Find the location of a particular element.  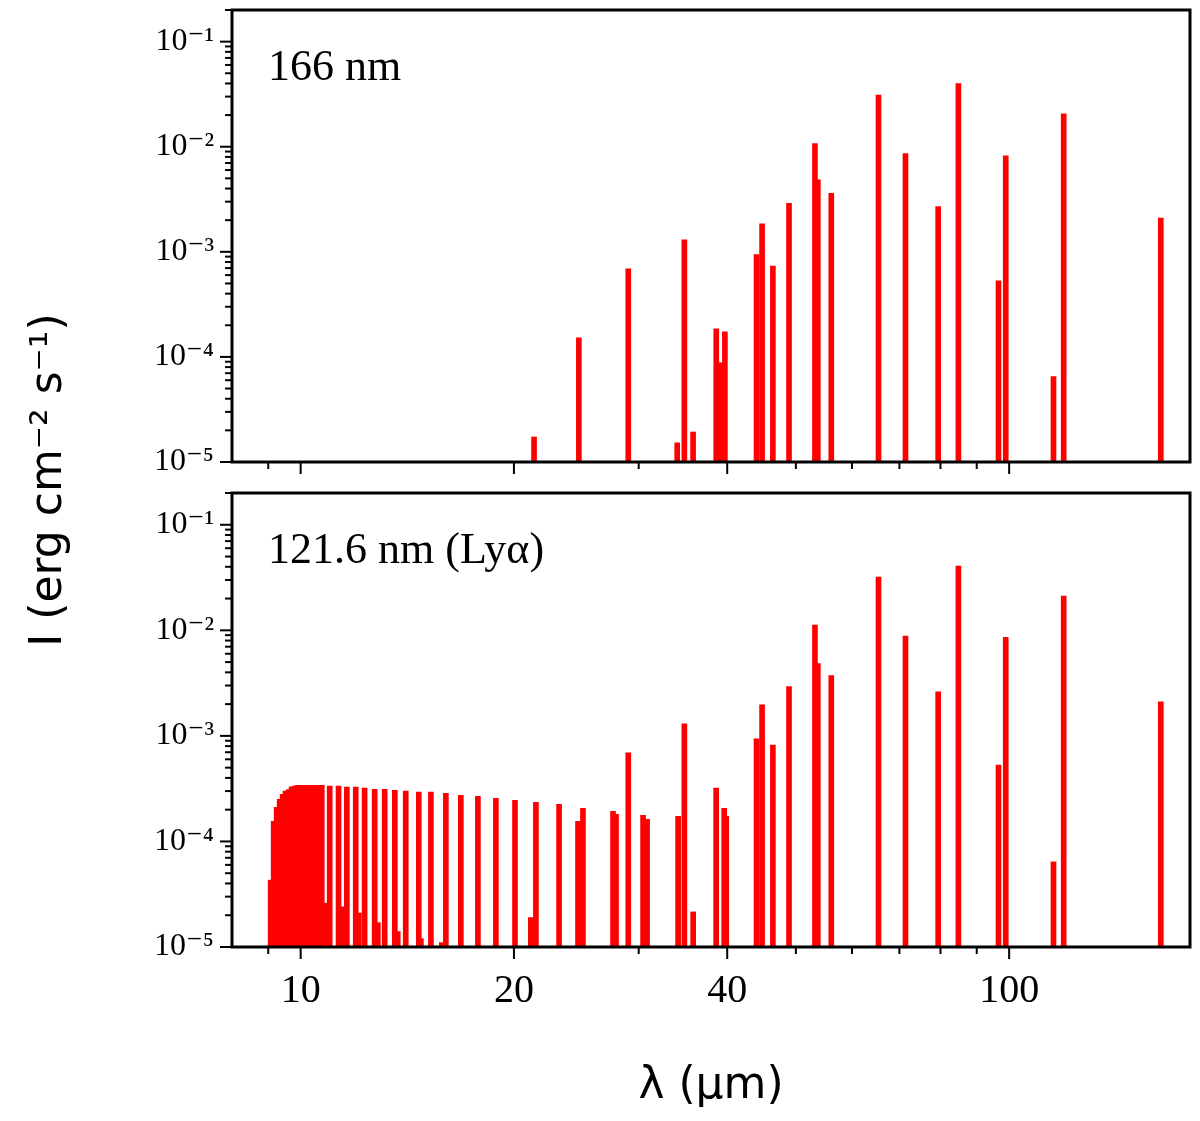

annotation: 166 nm is located at coordinates (335, 65).